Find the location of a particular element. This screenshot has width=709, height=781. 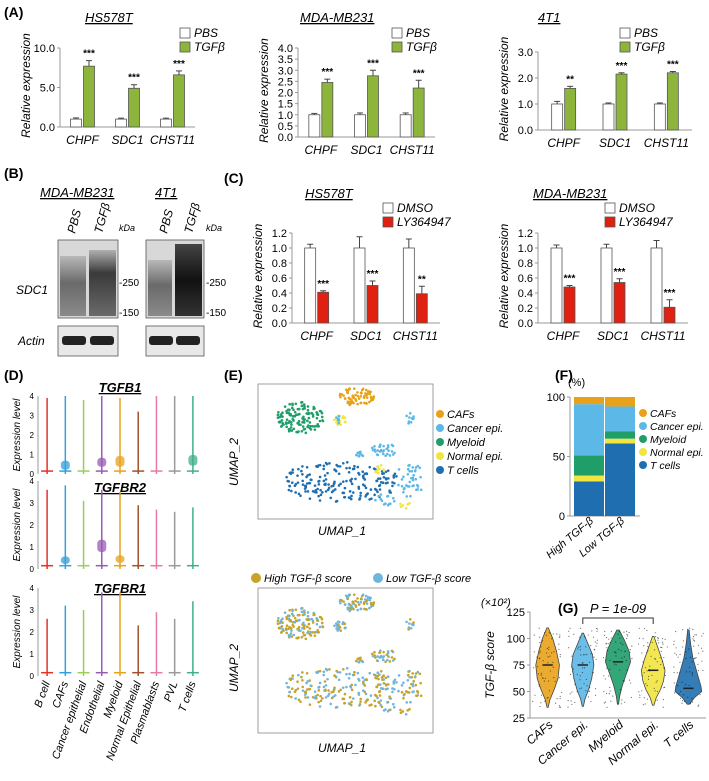

x-tick-label: CHPF is located at coordinates (320, 150).